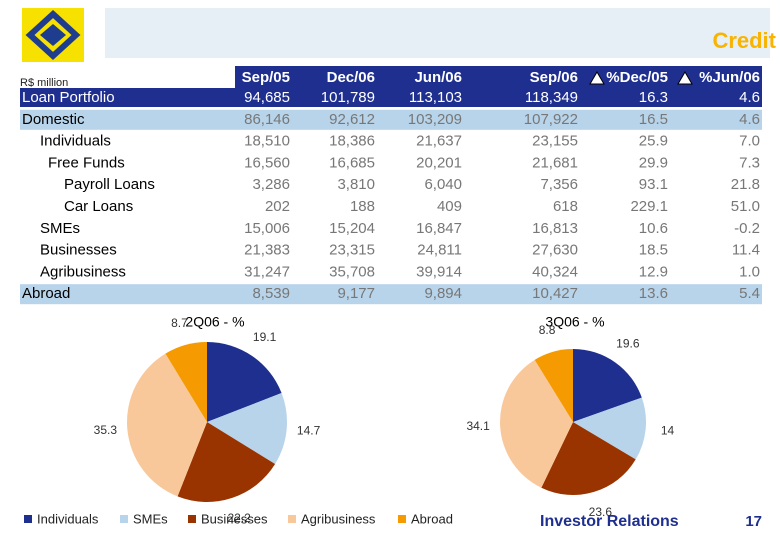 The image size is (780, 540). What do you see at coordinates (78, 250) in the screenshot?
I see `row-label: Businesses` at bounding box center [78, 250].